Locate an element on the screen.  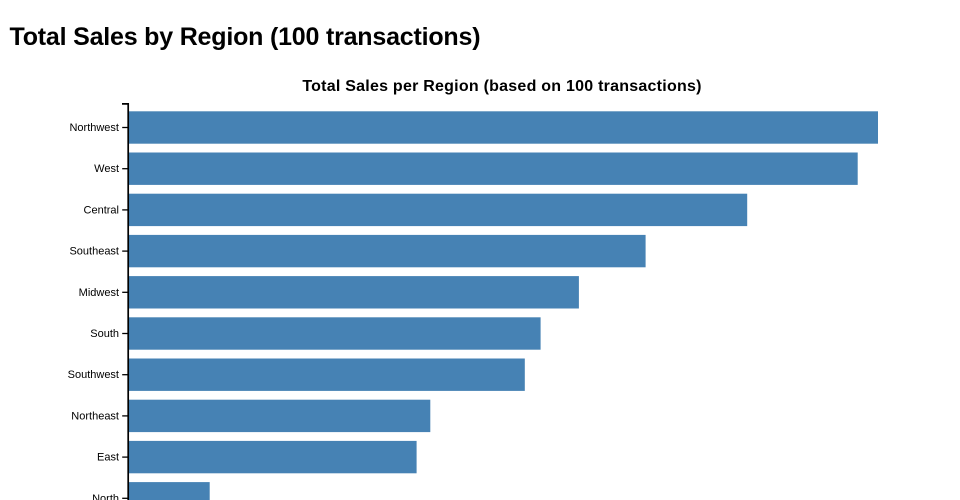
svg-text: Southeast is located at coordinates (94, 252).